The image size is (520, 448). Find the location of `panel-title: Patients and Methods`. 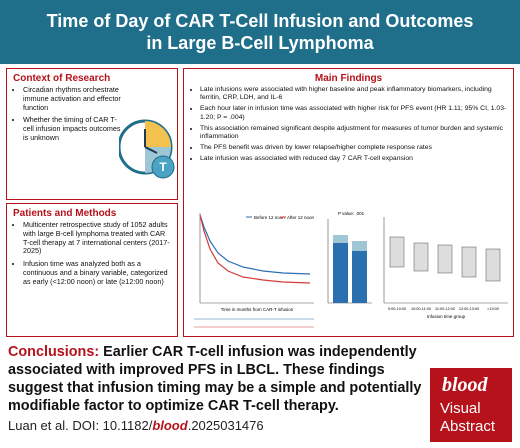

panel-title: Patients and Methods is located at coordinates (65, 213).